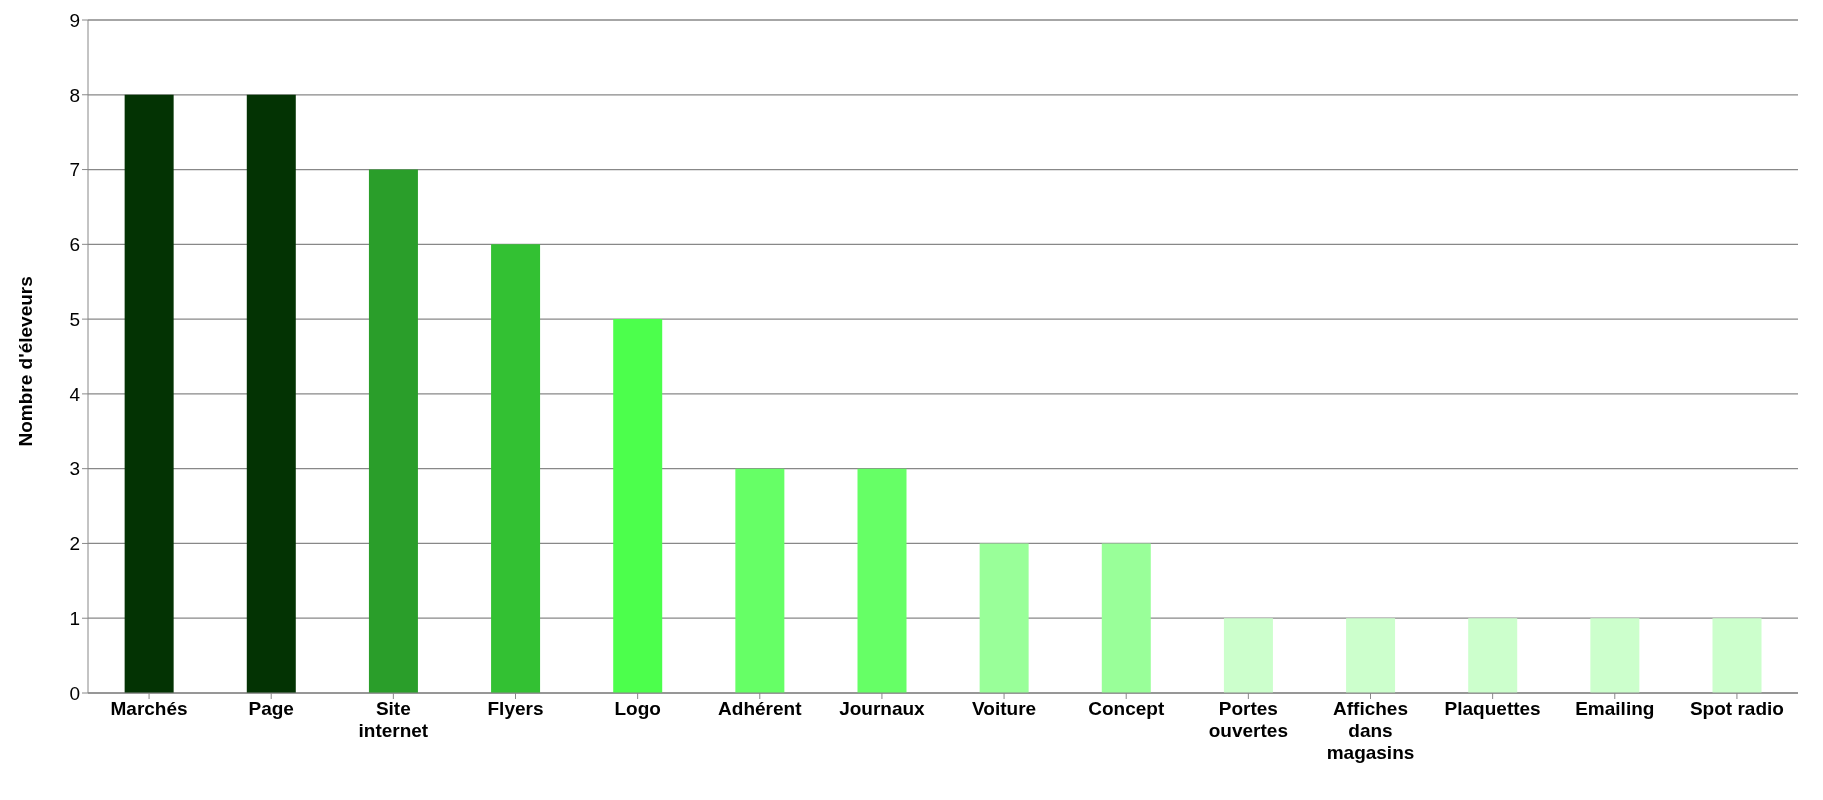  I want to click on x-tick-label: Journaux, so click(882, 708).